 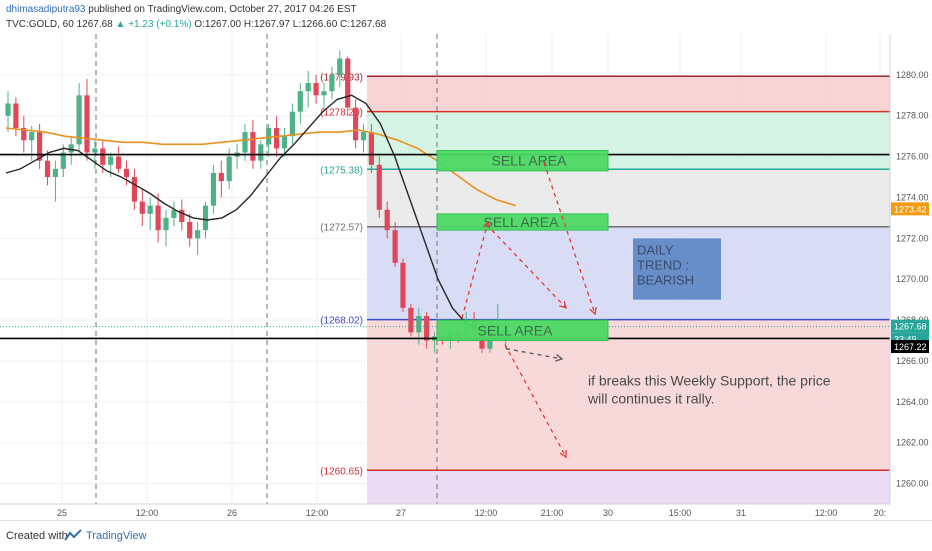 What do you see at coordinates (466, 535) in the screenshot?
I see `footer: Created with TradingView` at bounding box center [466, 535].